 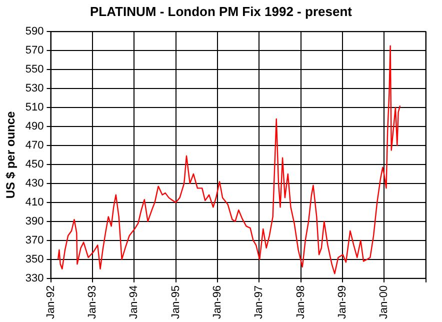 What do you see at coordinates (34, 32) in the screenshot?
I see `y-tick-label: 590` at bounding box center [34, 32].